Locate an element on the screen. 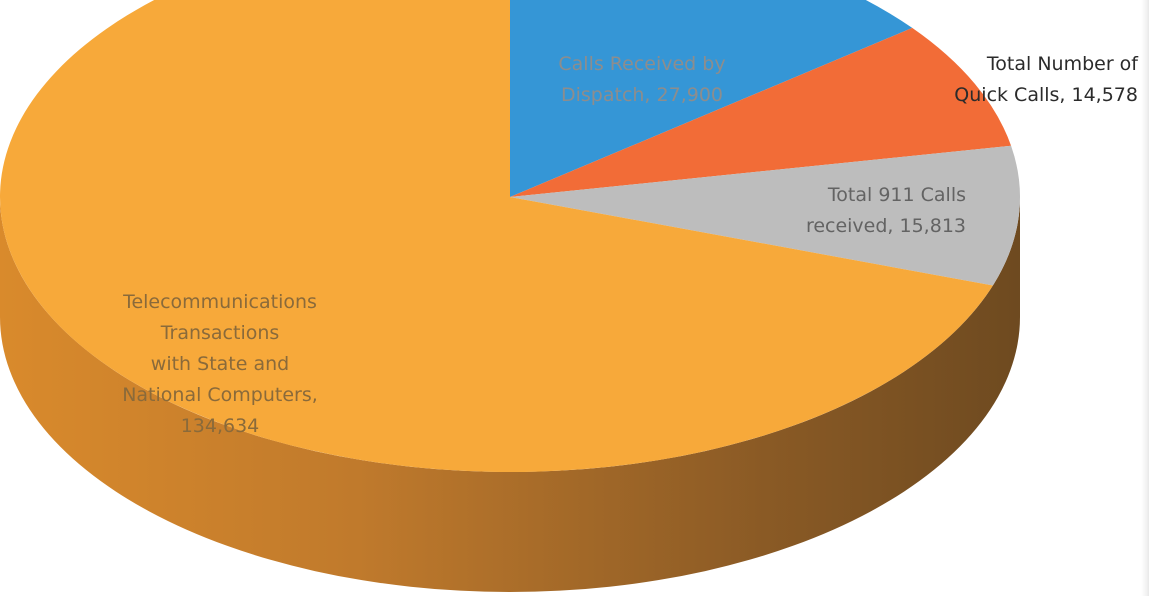 The width and height of the screenshot is (1149, 596). slice-label-line: with State and is located at coordinates (220, 364).